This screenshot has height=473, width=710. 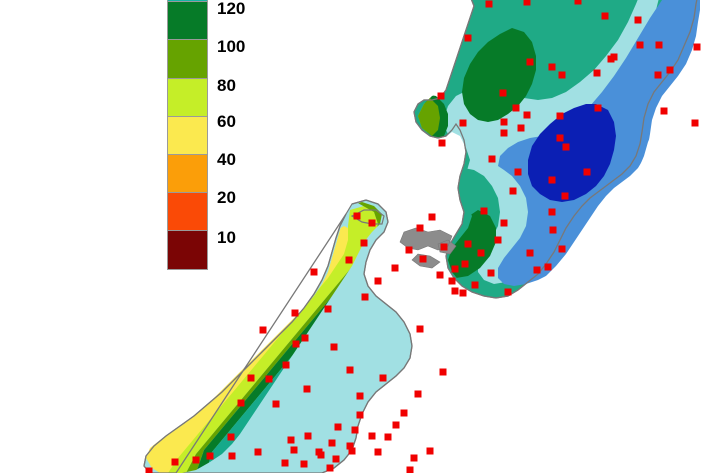 I want to click on contour-band-olive-taranaki, so click(x=429, y=118).